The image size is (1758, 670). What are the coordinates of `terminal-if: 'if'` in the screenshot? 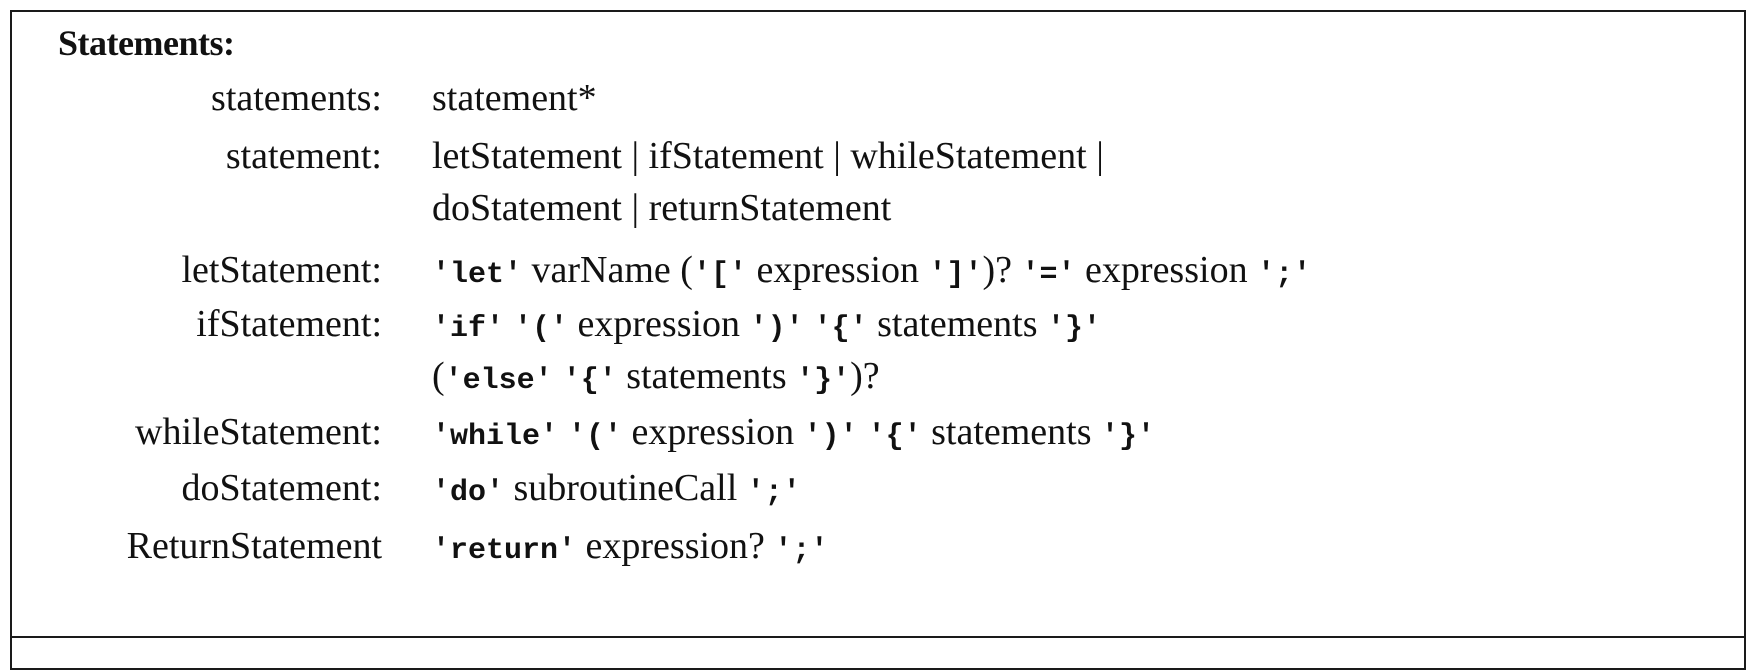 It's located at (468, 329).